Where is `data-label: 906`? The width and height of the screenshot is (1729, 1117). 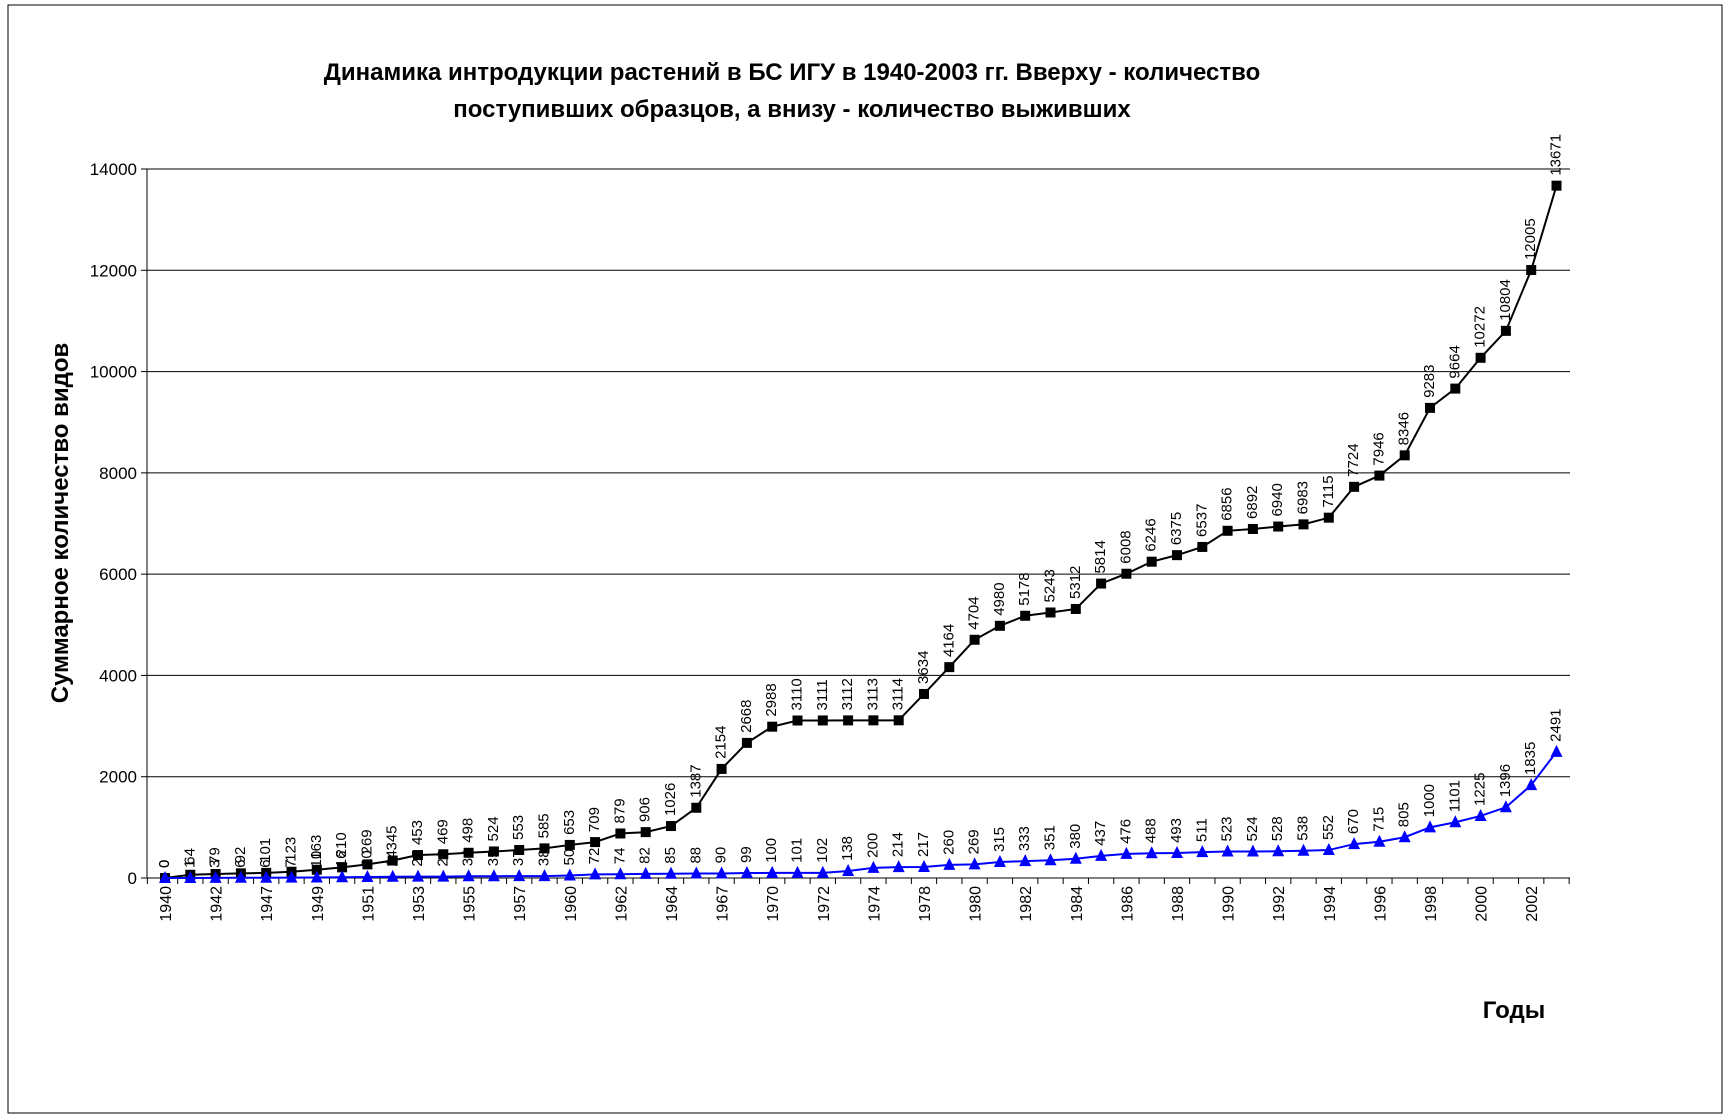
data-label: 906 is located at coordinates (645, 809).